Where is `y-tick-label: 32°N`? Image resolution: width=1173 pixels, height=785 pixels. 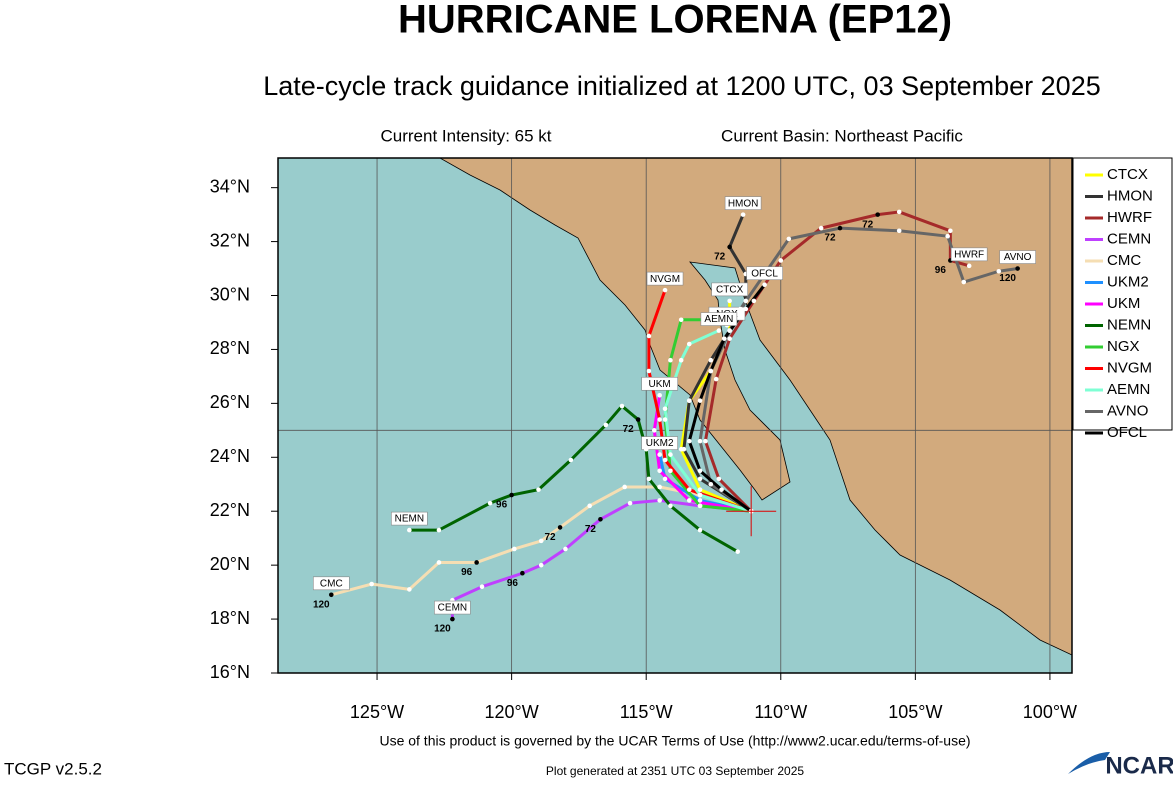 y-tick-label: 32°N is located at coordinates (230, 240).